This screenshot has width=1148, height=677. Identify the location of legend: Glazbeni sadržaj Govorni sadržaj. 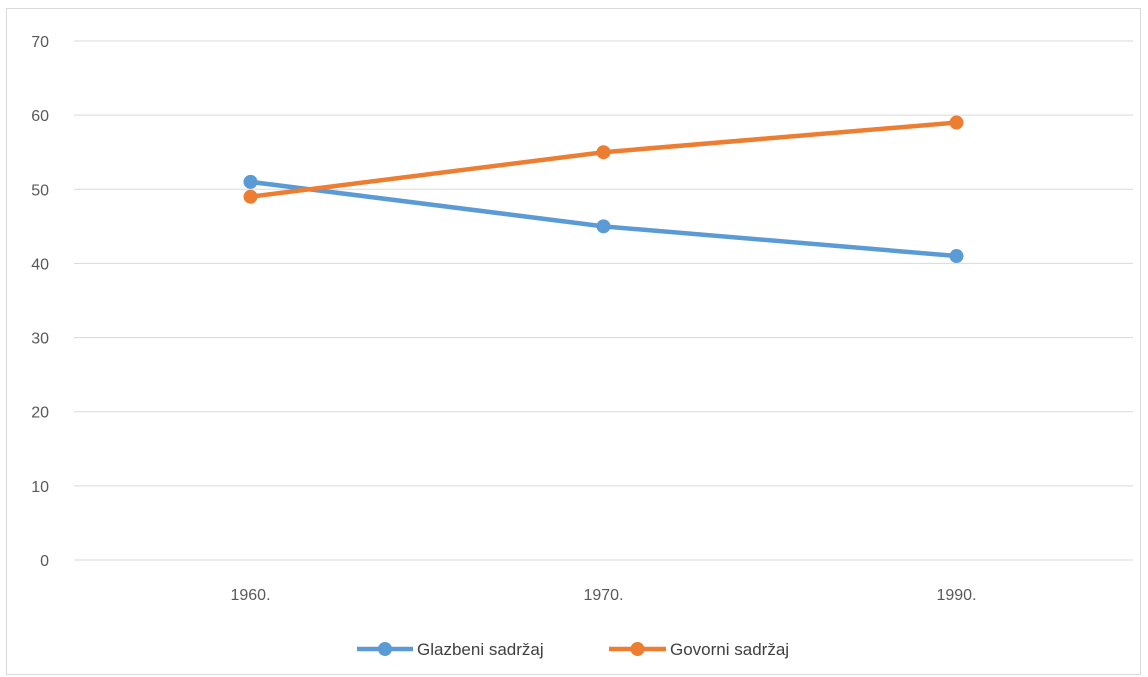
(573, 649).